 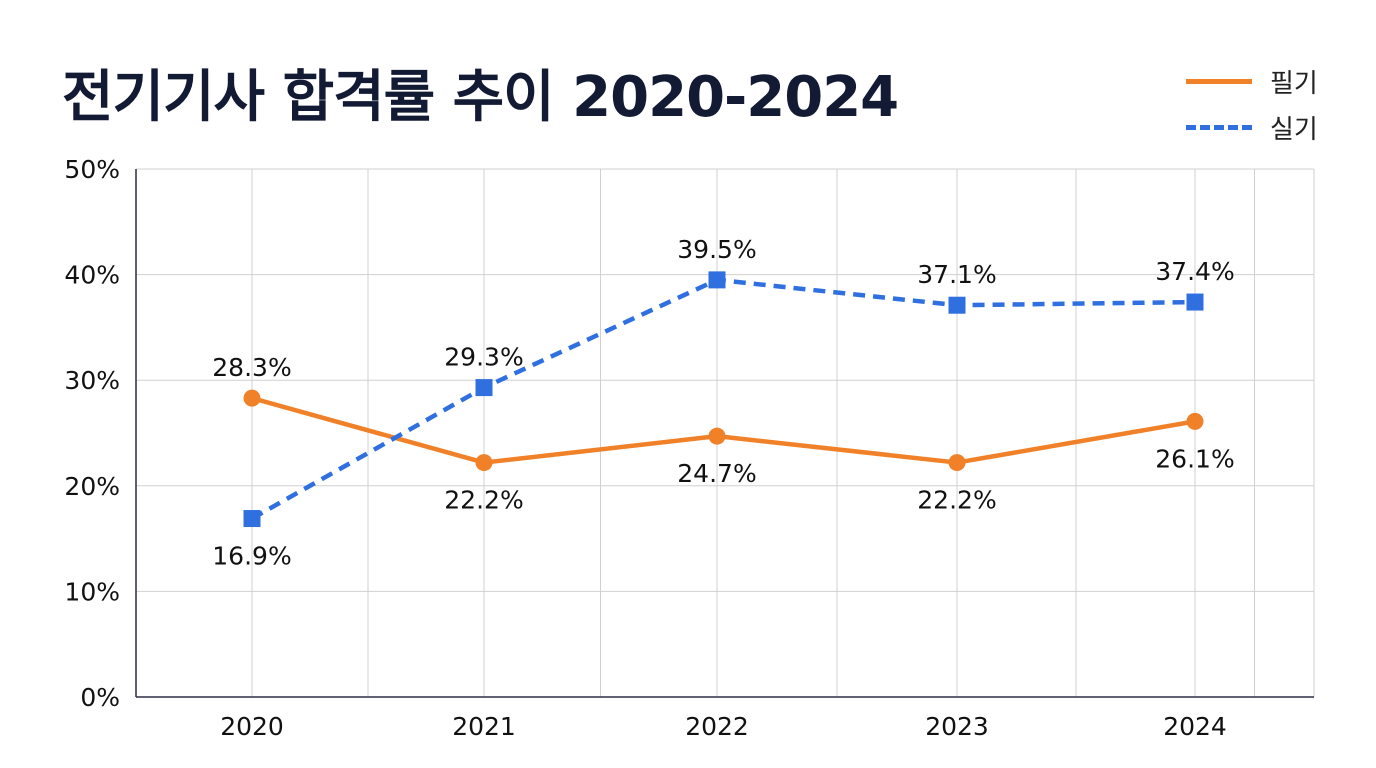 I want to click on legend-line-practical, so click(x=1219, y=127).